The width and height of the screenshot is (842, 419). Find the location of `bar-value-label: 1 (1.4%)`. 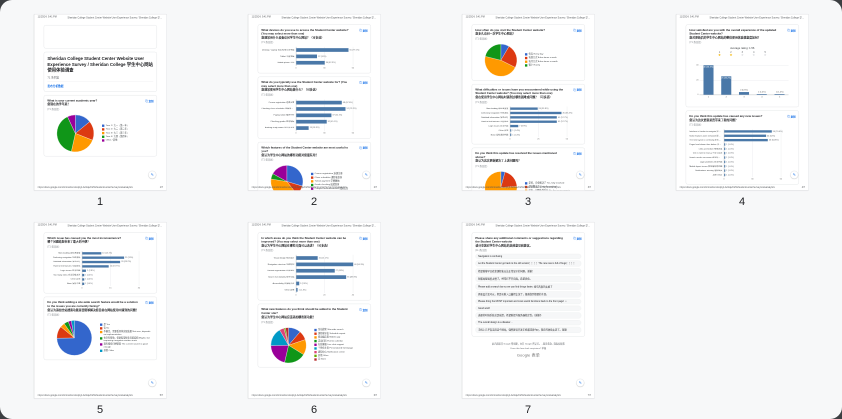

bar-value-label: 1 (1.4%) is located at coordinates (730, 166).